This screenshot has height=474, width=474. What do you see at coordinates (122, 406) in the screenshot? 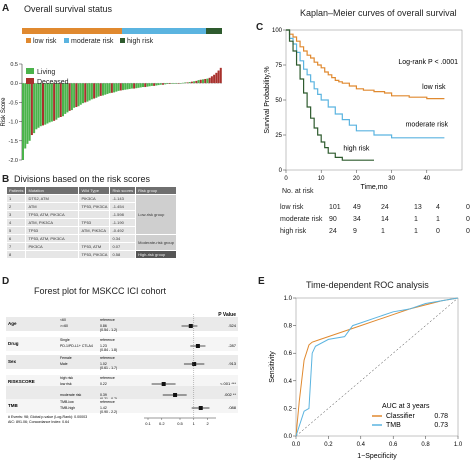
I see `forest-row-bg` at bounding box center [122, 406].